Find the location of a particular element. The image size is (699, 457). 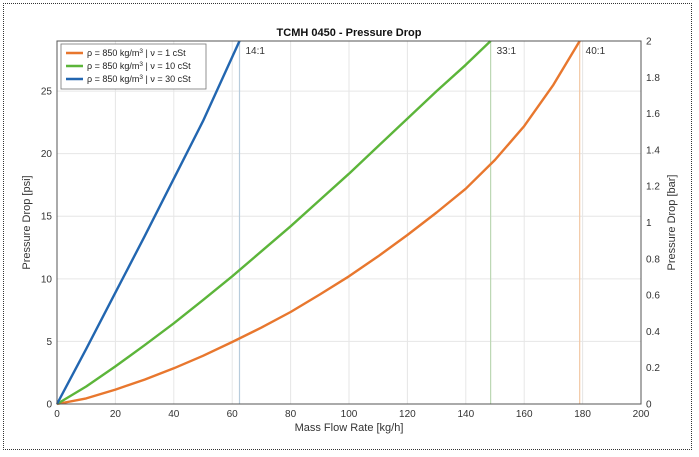

x-tick-labels: 0 20 40 60 80 100 120 140 160 180 200 is located at coordinates (352, 414).